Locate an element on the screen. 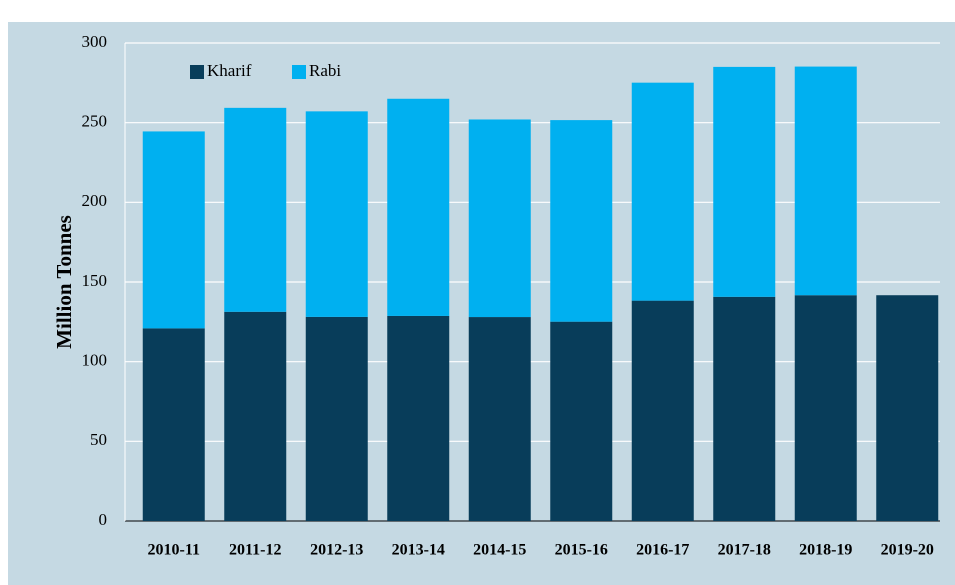 The image size is (955, 585). y-tick-label: 50 is located at coordinates (98, 439).